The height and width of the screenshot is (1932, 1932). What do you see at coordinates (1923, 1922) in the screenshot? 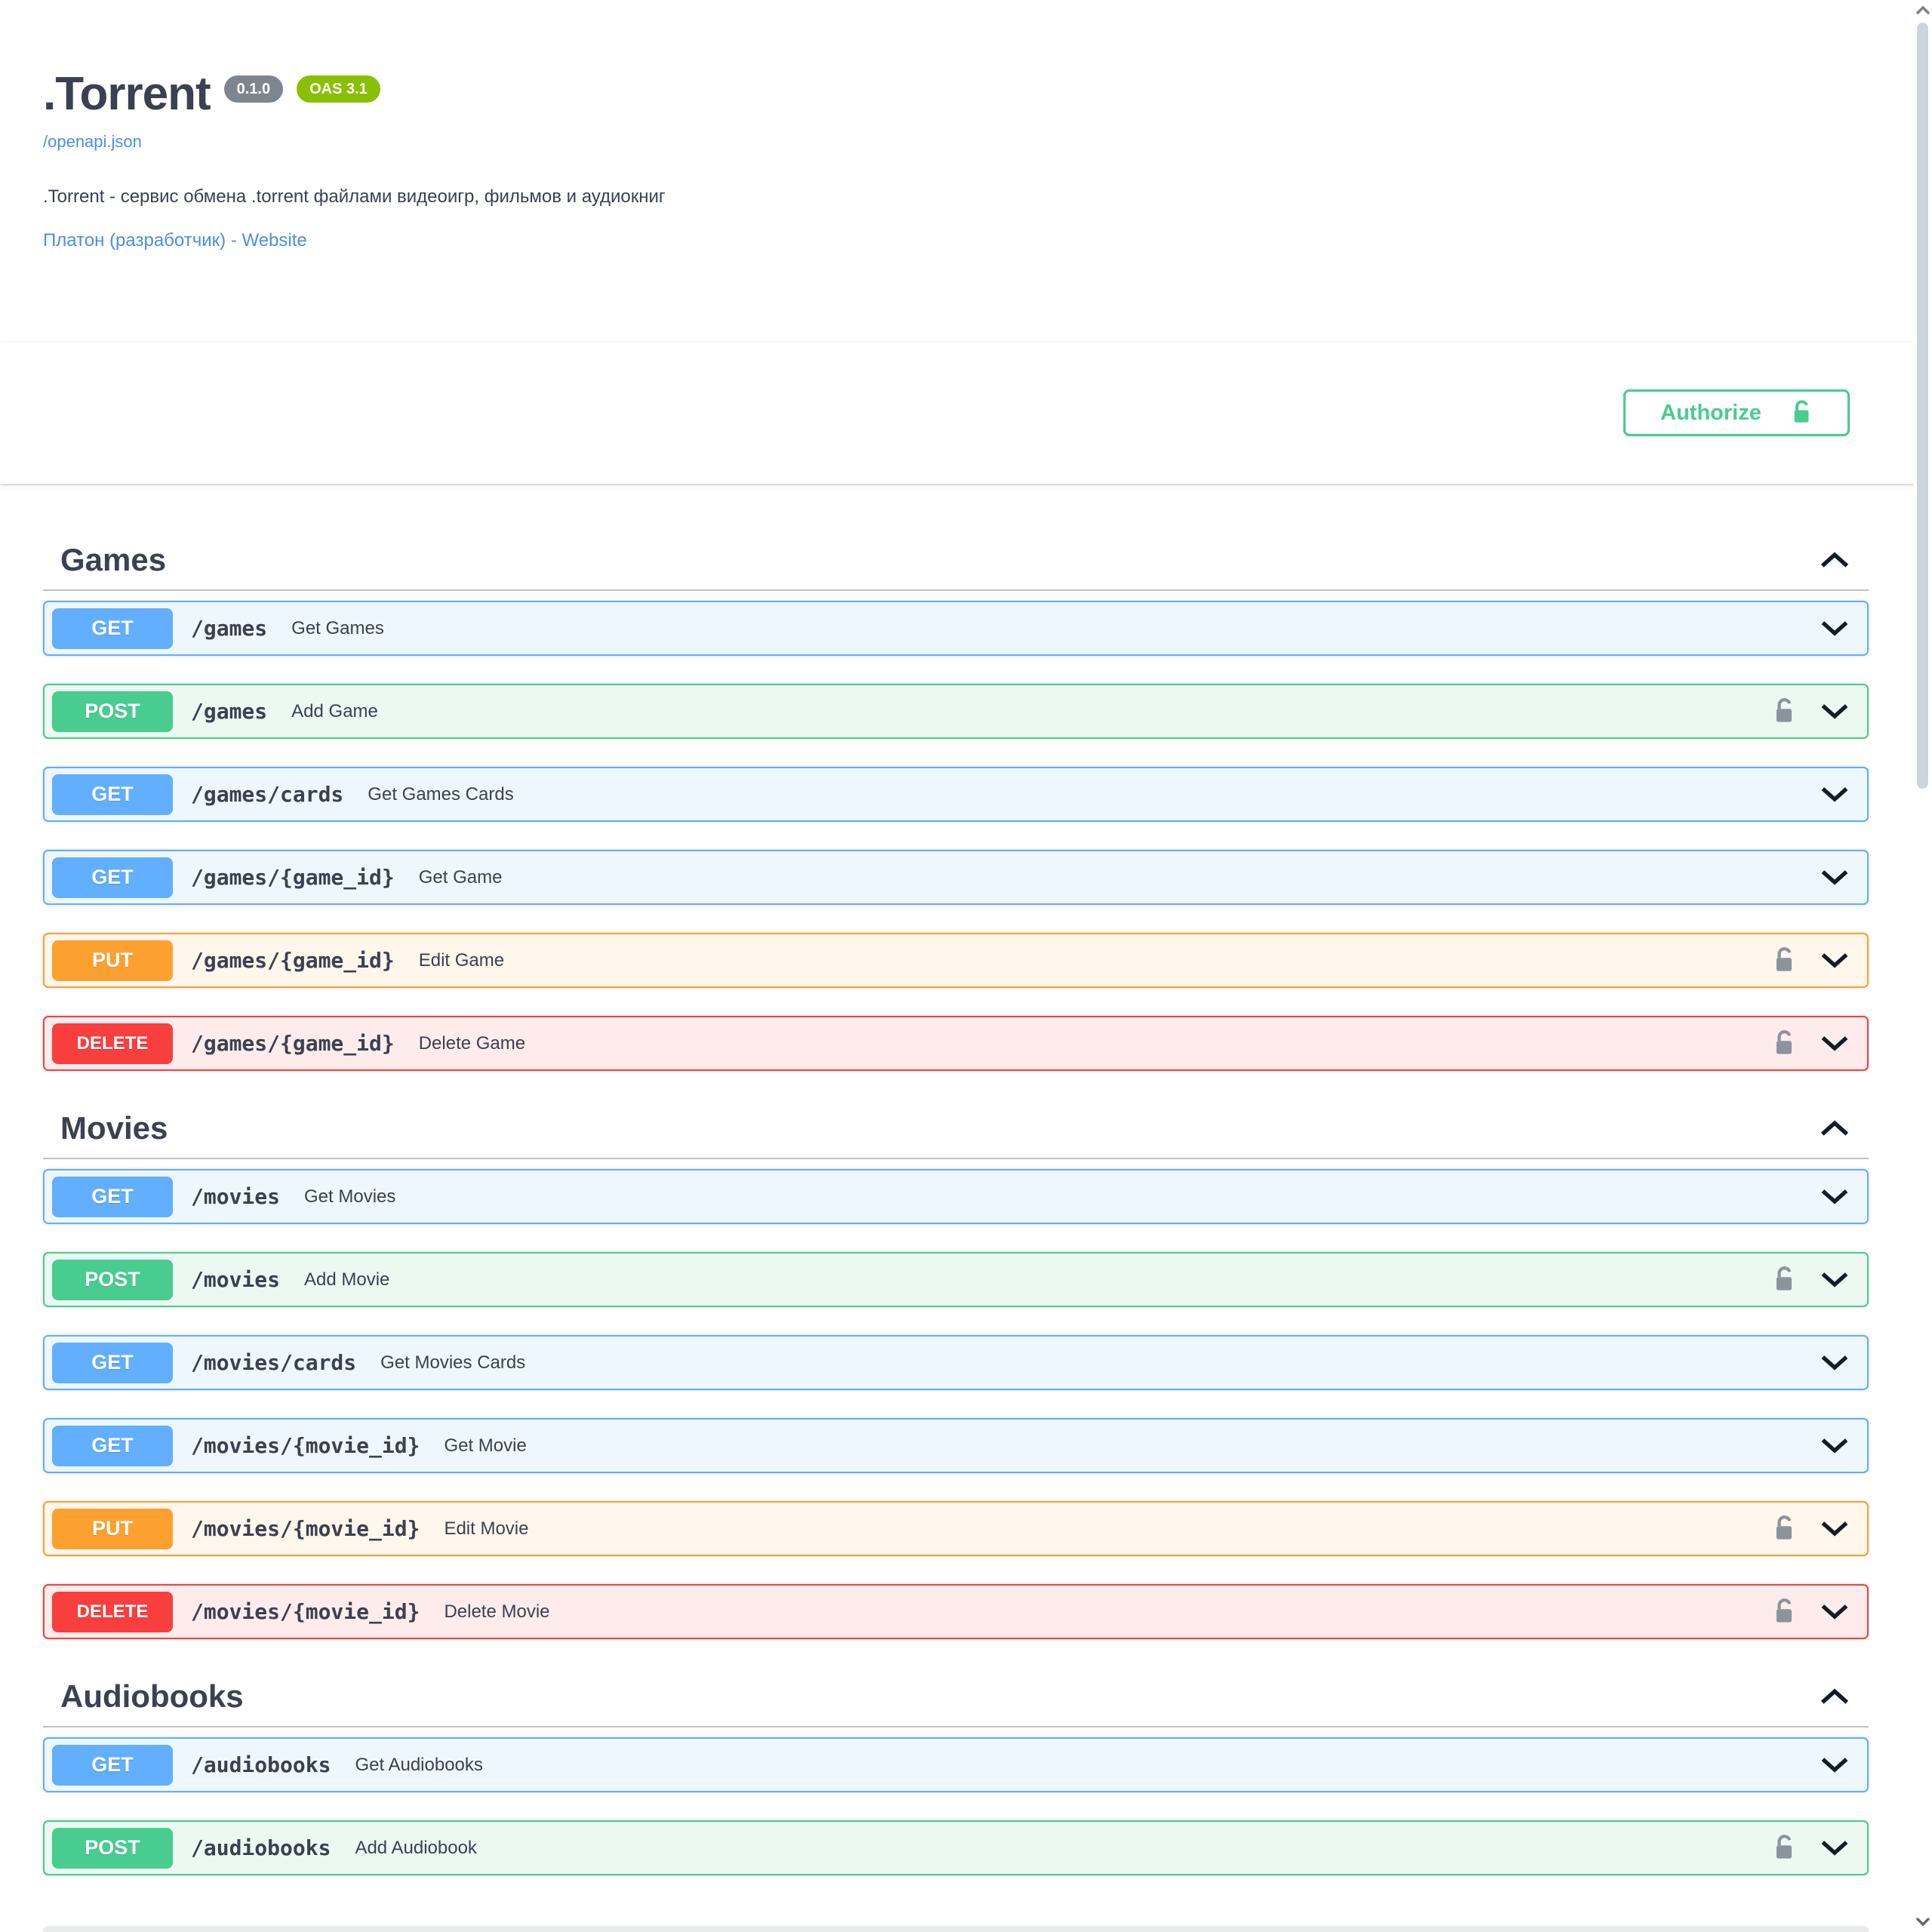
I see `scrollbar-down-icon` at bounding box center [1923, 1922].